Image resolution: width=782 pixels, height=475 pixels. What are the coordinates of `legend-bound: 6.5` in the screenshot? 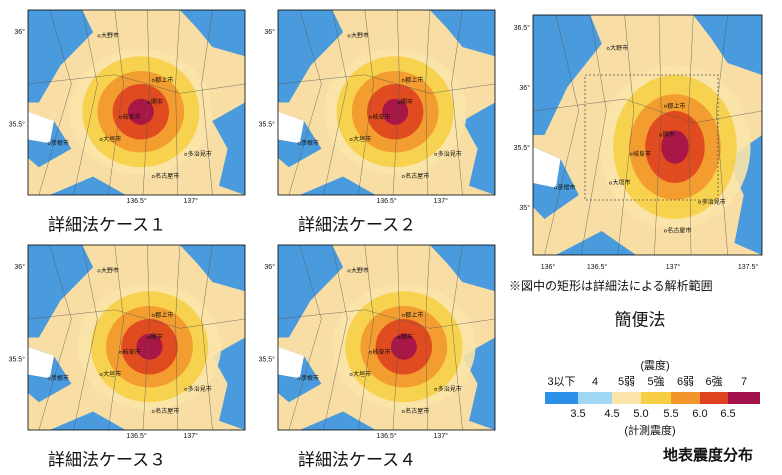 It's located at (727, 414).